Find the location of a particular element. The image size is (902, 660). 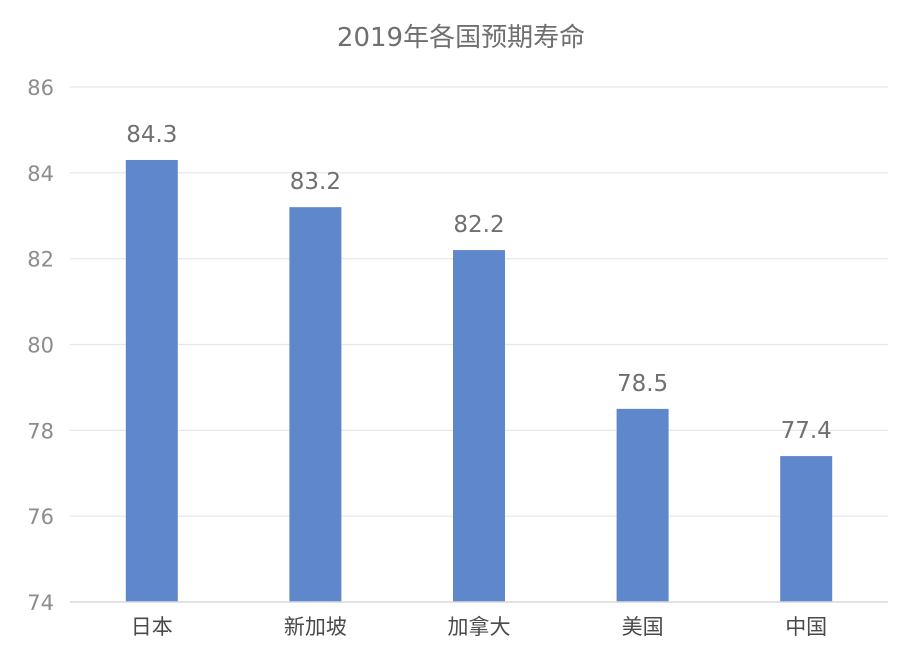

category-label: 日本 is located at coordinates (152, 627).